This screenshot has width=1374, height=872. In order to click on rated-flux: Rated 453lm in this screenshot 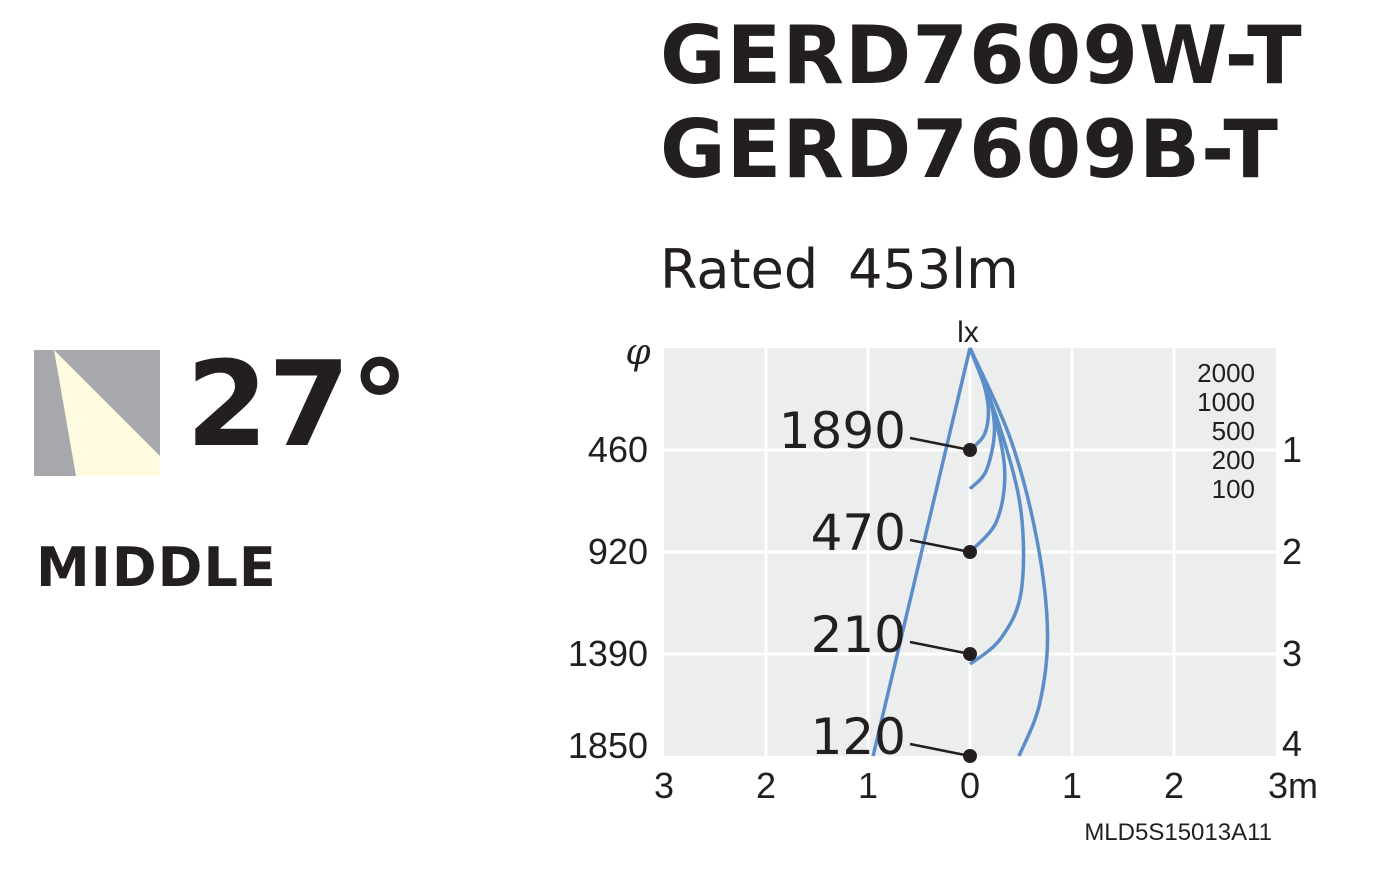, I will do `click(839, 269)`.